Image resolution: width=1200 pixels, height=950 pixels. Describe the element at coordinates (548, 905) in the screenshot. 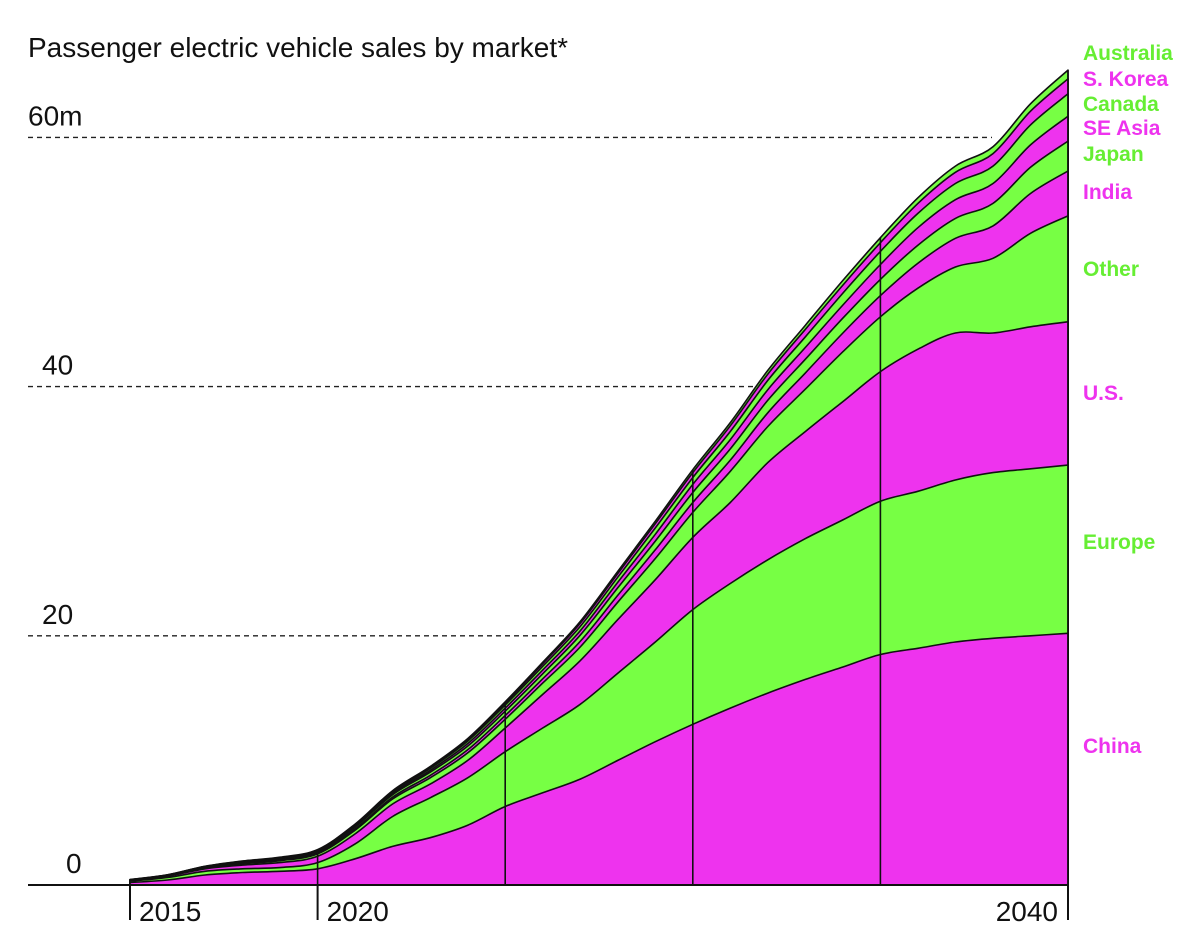

I see `axes: 2015 2020 2040` at that location.